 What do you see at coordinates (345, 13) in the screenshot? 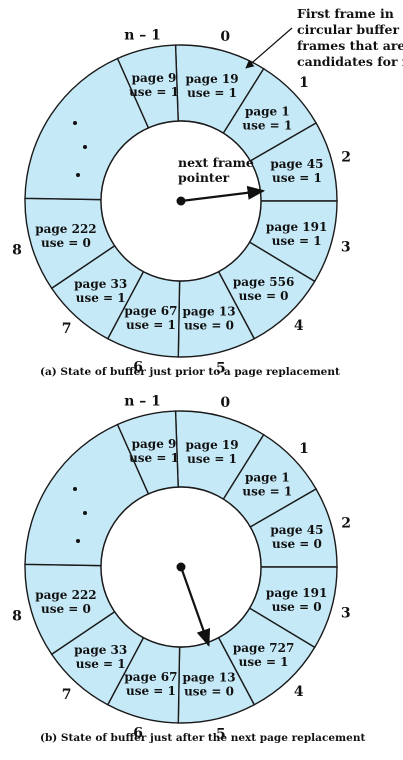
I see `first-frame-annotation: First frame in` at bounding box center [345, 13].